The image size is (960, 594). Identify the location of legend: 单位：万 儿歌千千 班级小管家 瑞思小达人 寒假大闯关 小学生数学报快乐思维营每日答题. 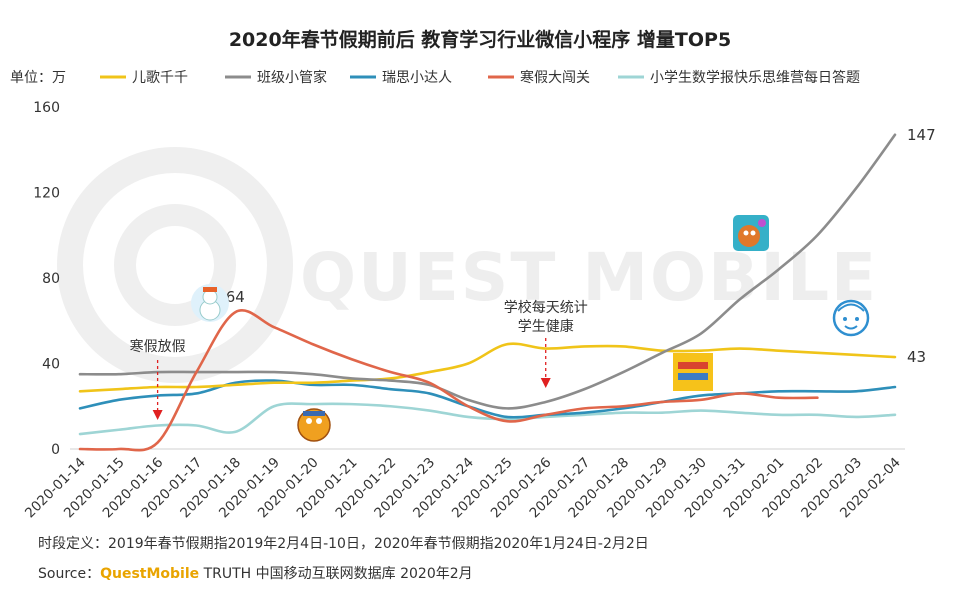
(435, 77).